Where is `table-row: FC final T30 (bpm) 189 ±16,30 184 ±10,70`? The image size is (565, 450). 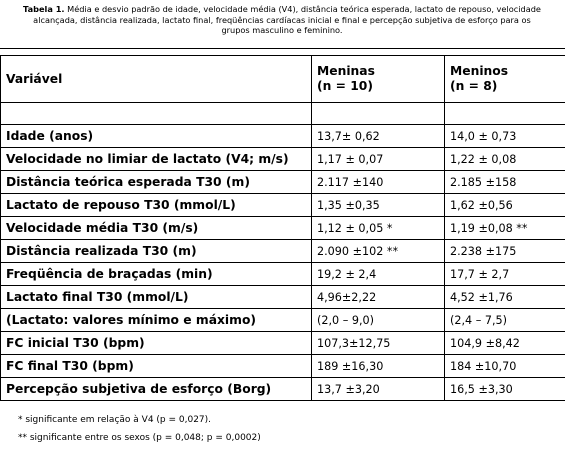
table-row: FC final T30 (bpm) 189 ±16,30 184 ±10,70 is located at coordinates (282, 366).